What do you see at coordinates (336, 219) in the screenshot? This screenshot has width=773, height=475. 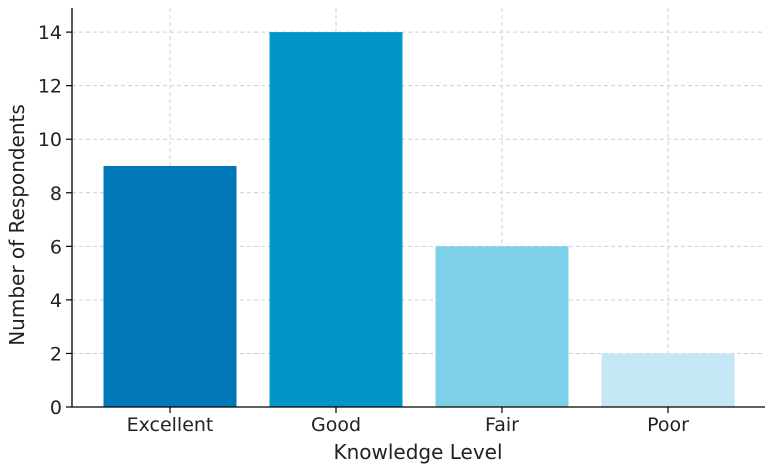 I see `bar-good` at bounding box center [336, 219].